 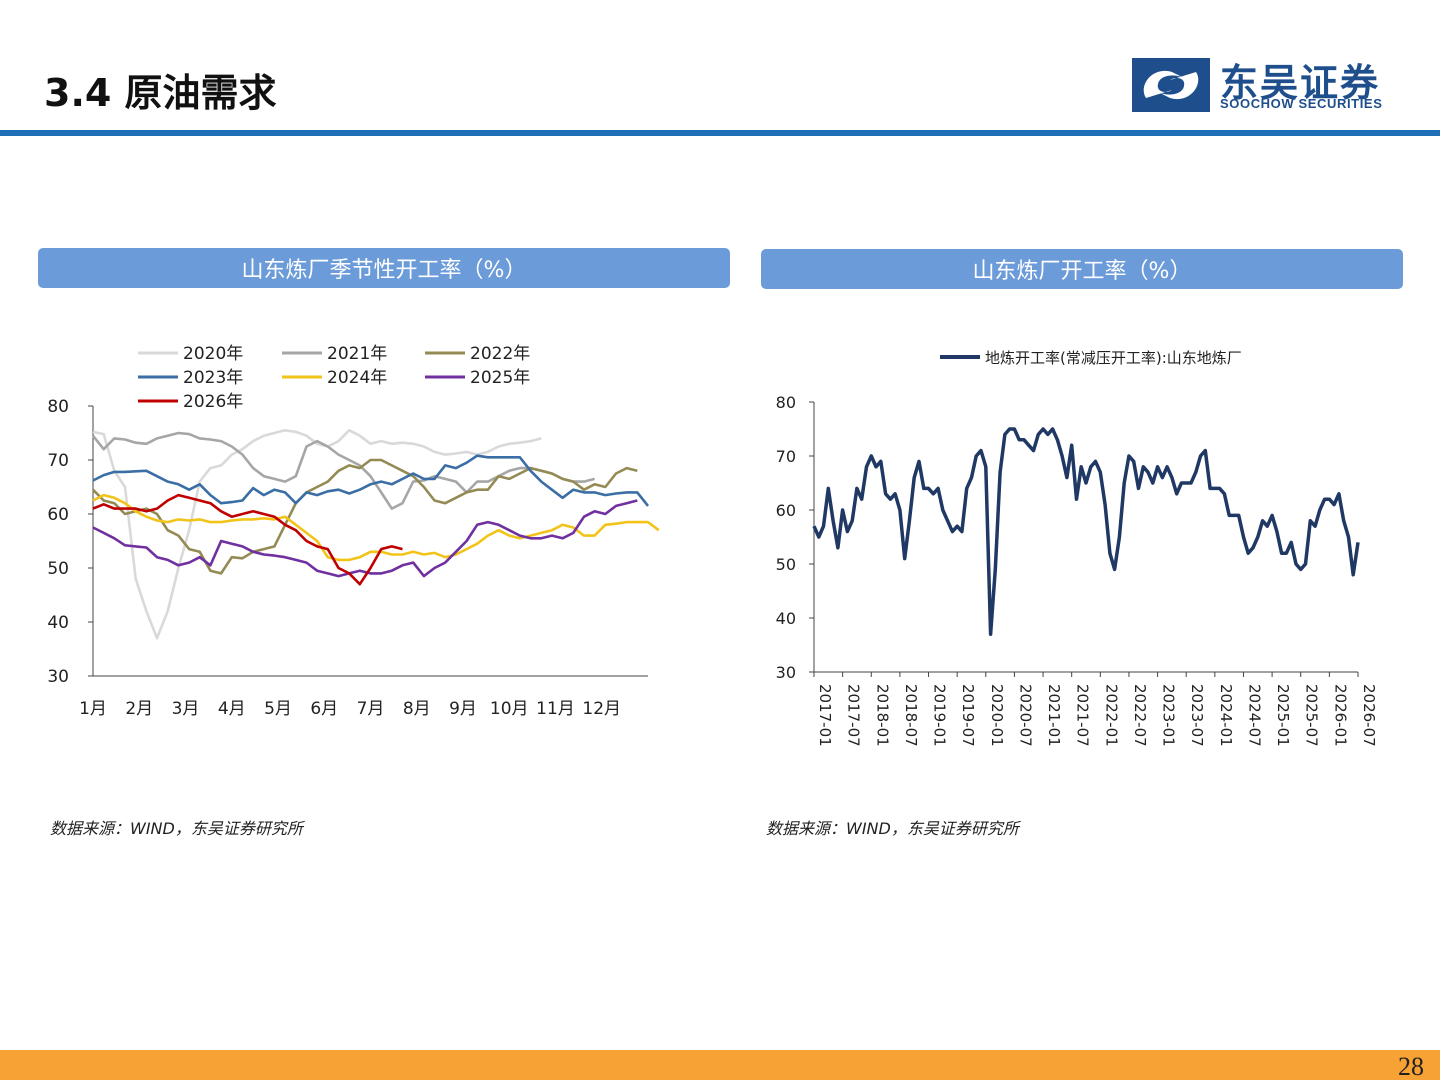 What do you see at coordinates (1171, 85) in the screenshot?
I see `soochow-logo-icon` at bounding box center [1171, 85].